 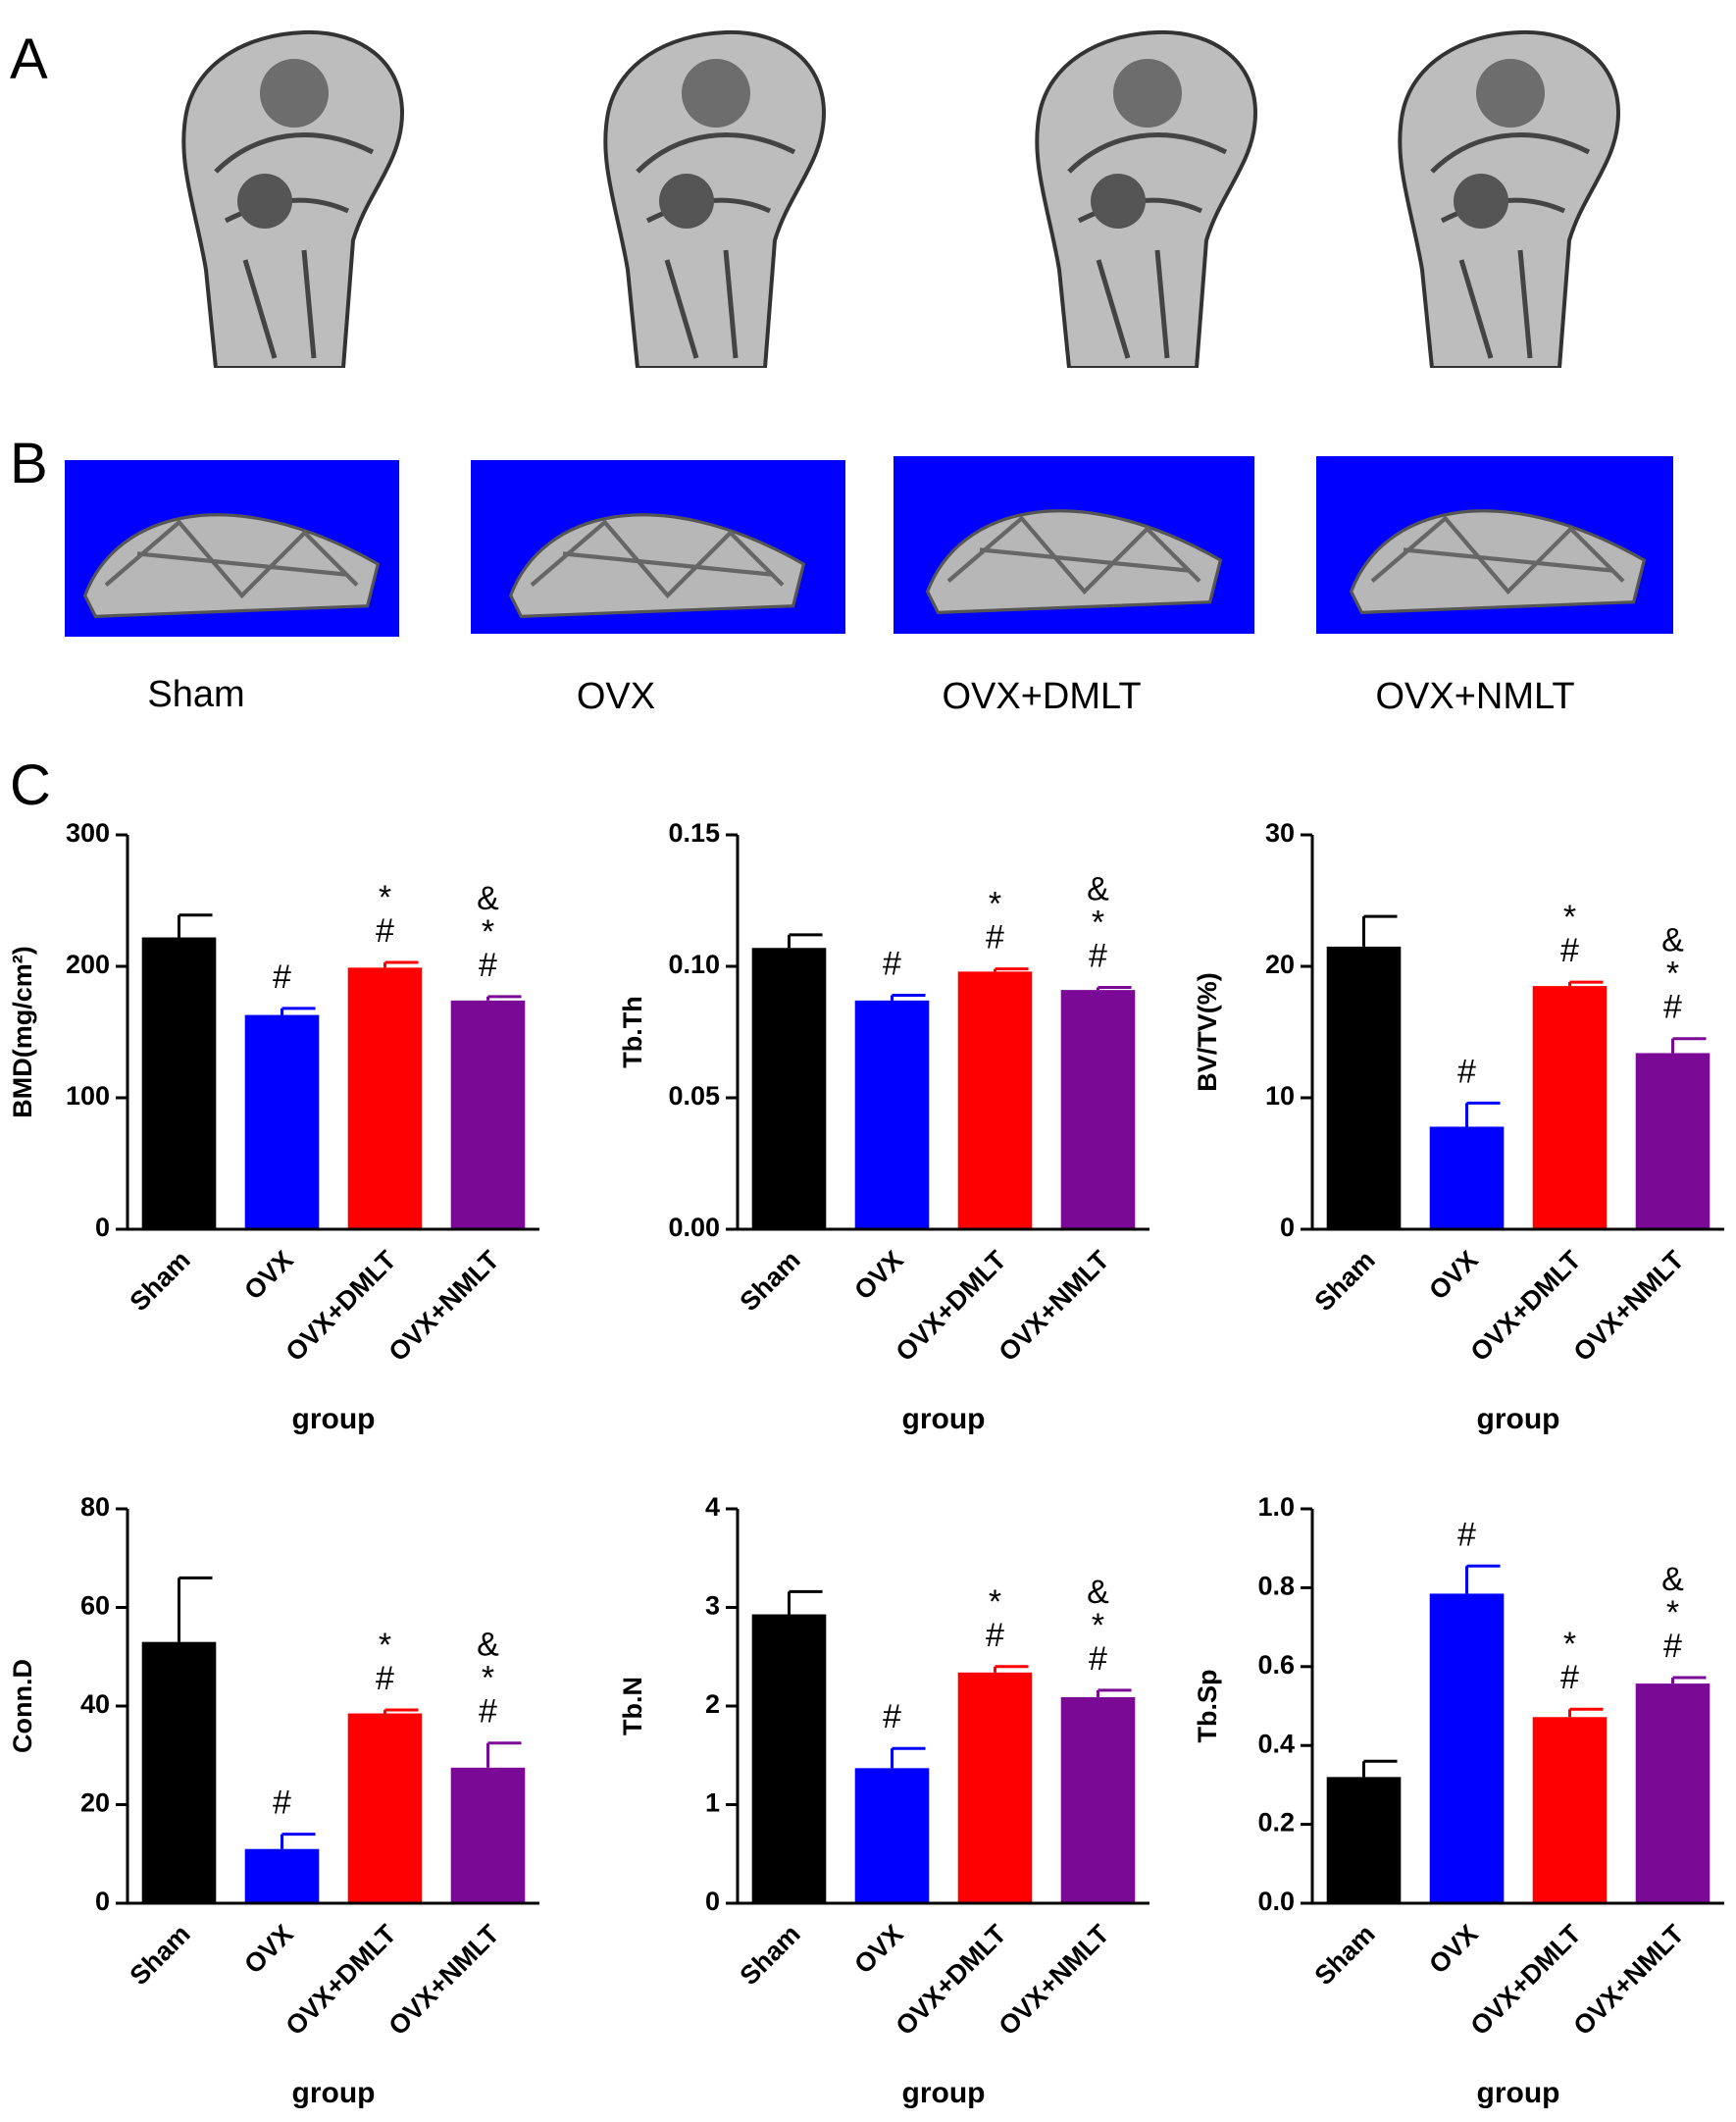 What do you see at coordinates (29, 463) in the screenshot?
I see `panel-label: B` at bounding box center [29, 463].